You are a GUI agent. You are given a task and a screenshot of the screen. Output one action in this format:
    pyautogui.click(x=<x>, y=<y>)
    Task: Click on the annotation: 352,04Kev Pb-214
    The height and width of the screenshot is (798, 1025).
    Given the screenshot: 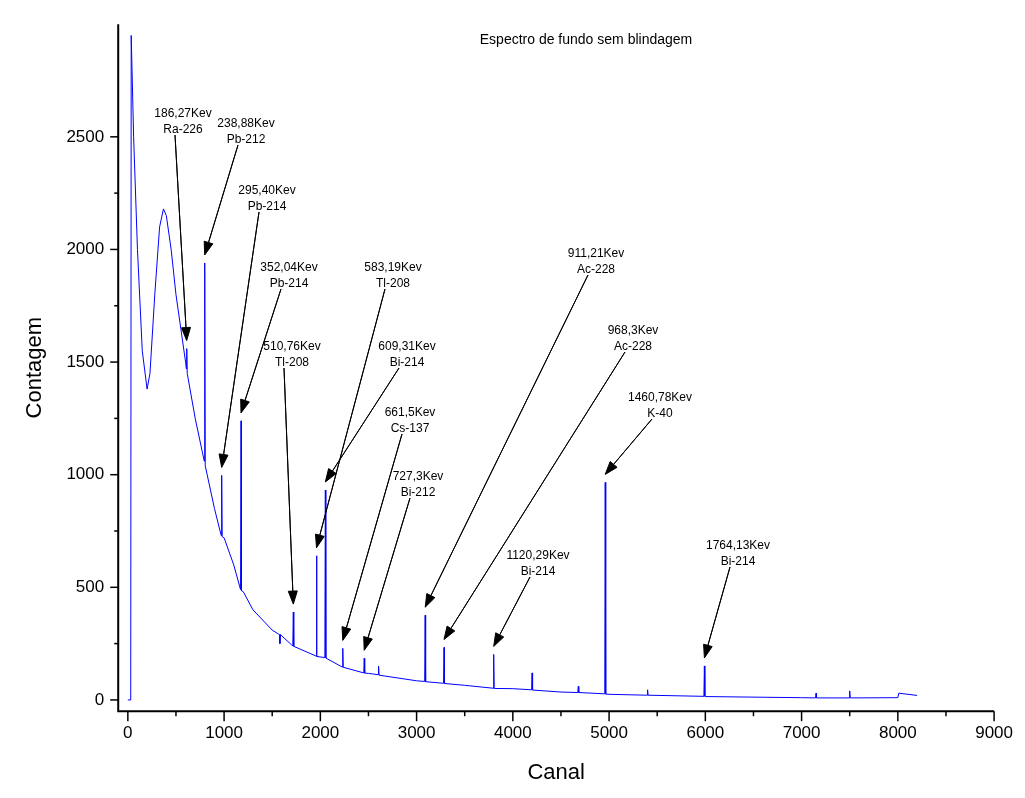 What is the action you would take?
    pyautogui.click(x=289, y=275)
    